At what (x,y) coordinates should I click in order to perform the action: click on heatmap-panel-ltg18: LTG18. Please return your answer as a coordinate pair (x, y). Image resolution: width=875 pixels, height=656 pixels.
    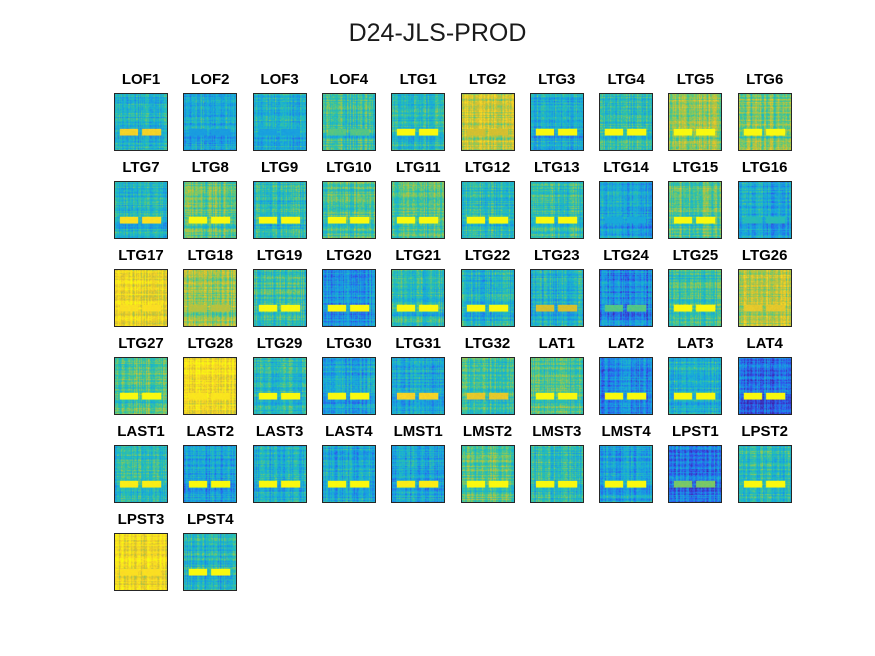
    Looking at the image, I should click on (210, 287).